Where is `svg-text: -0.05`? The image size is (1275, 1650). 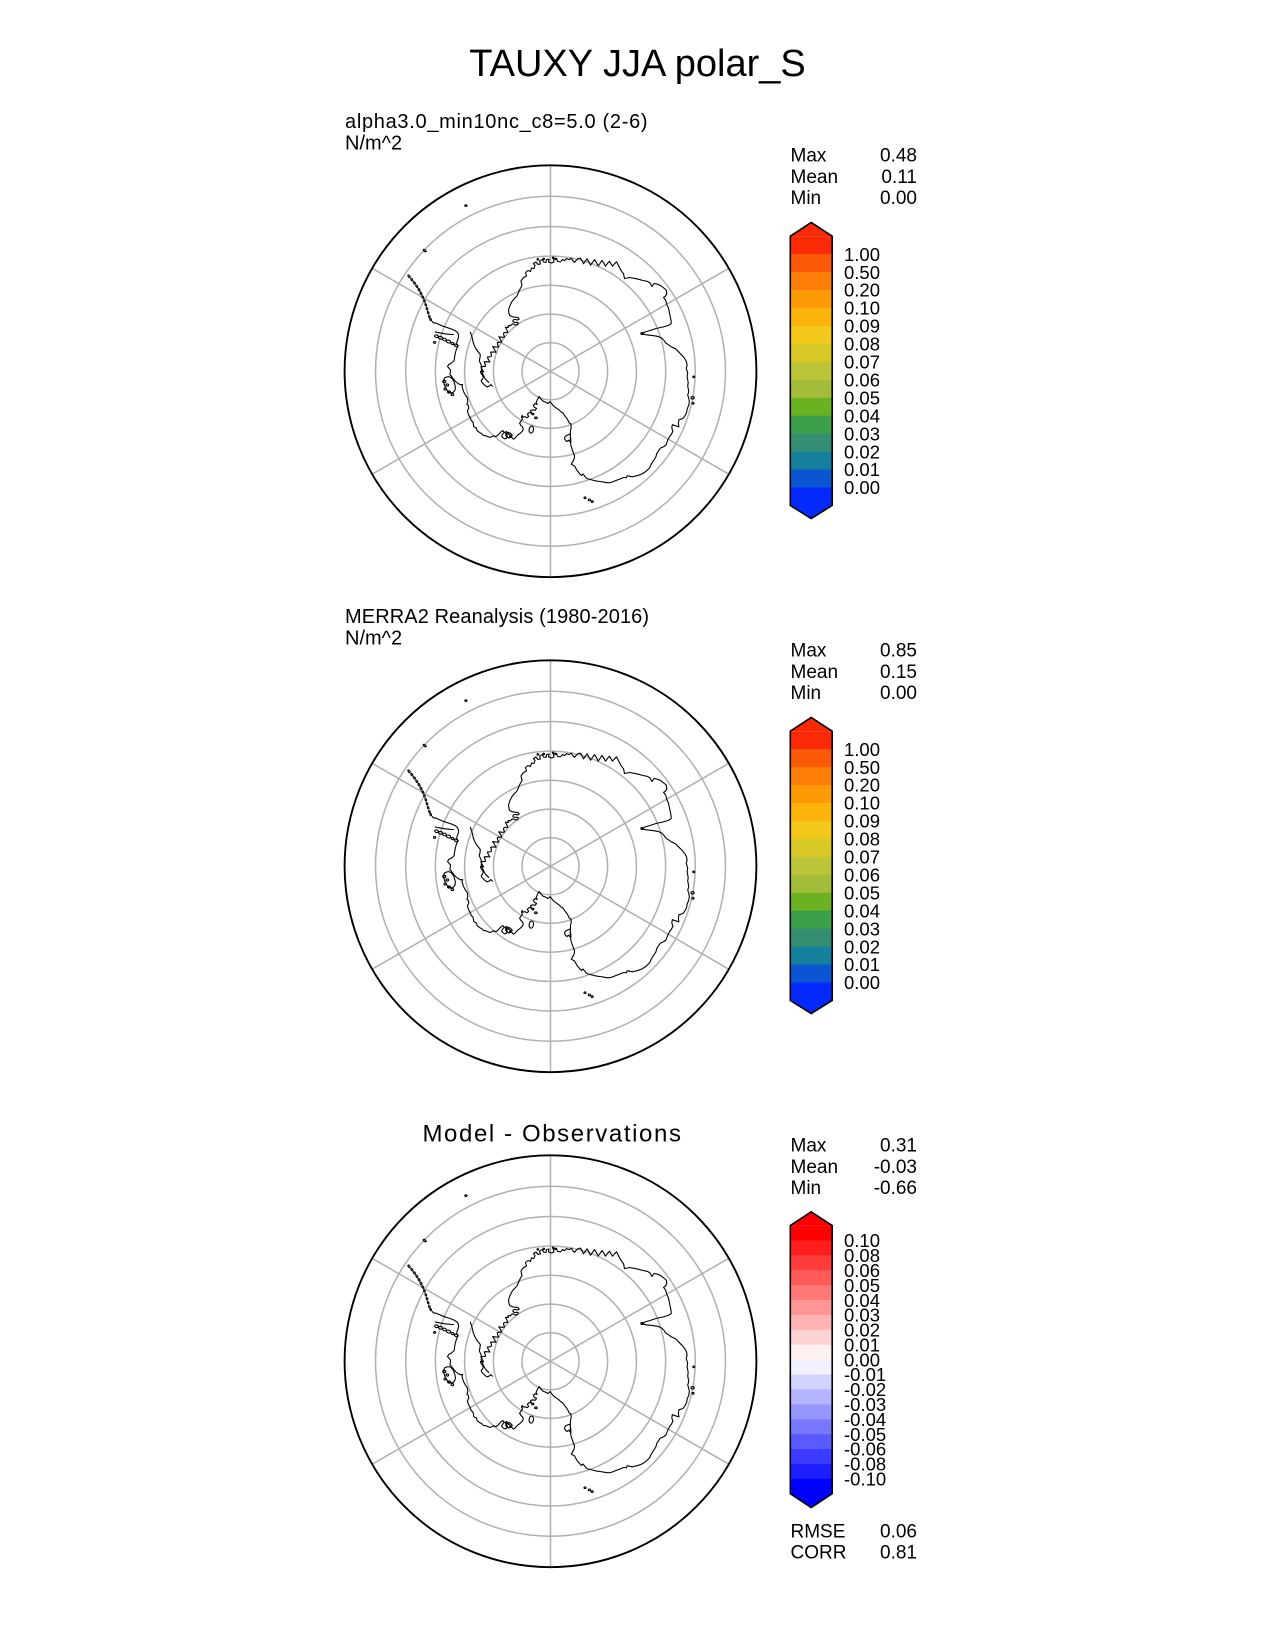
svg-text: -0.05 is located at coordinates (865, 1434).